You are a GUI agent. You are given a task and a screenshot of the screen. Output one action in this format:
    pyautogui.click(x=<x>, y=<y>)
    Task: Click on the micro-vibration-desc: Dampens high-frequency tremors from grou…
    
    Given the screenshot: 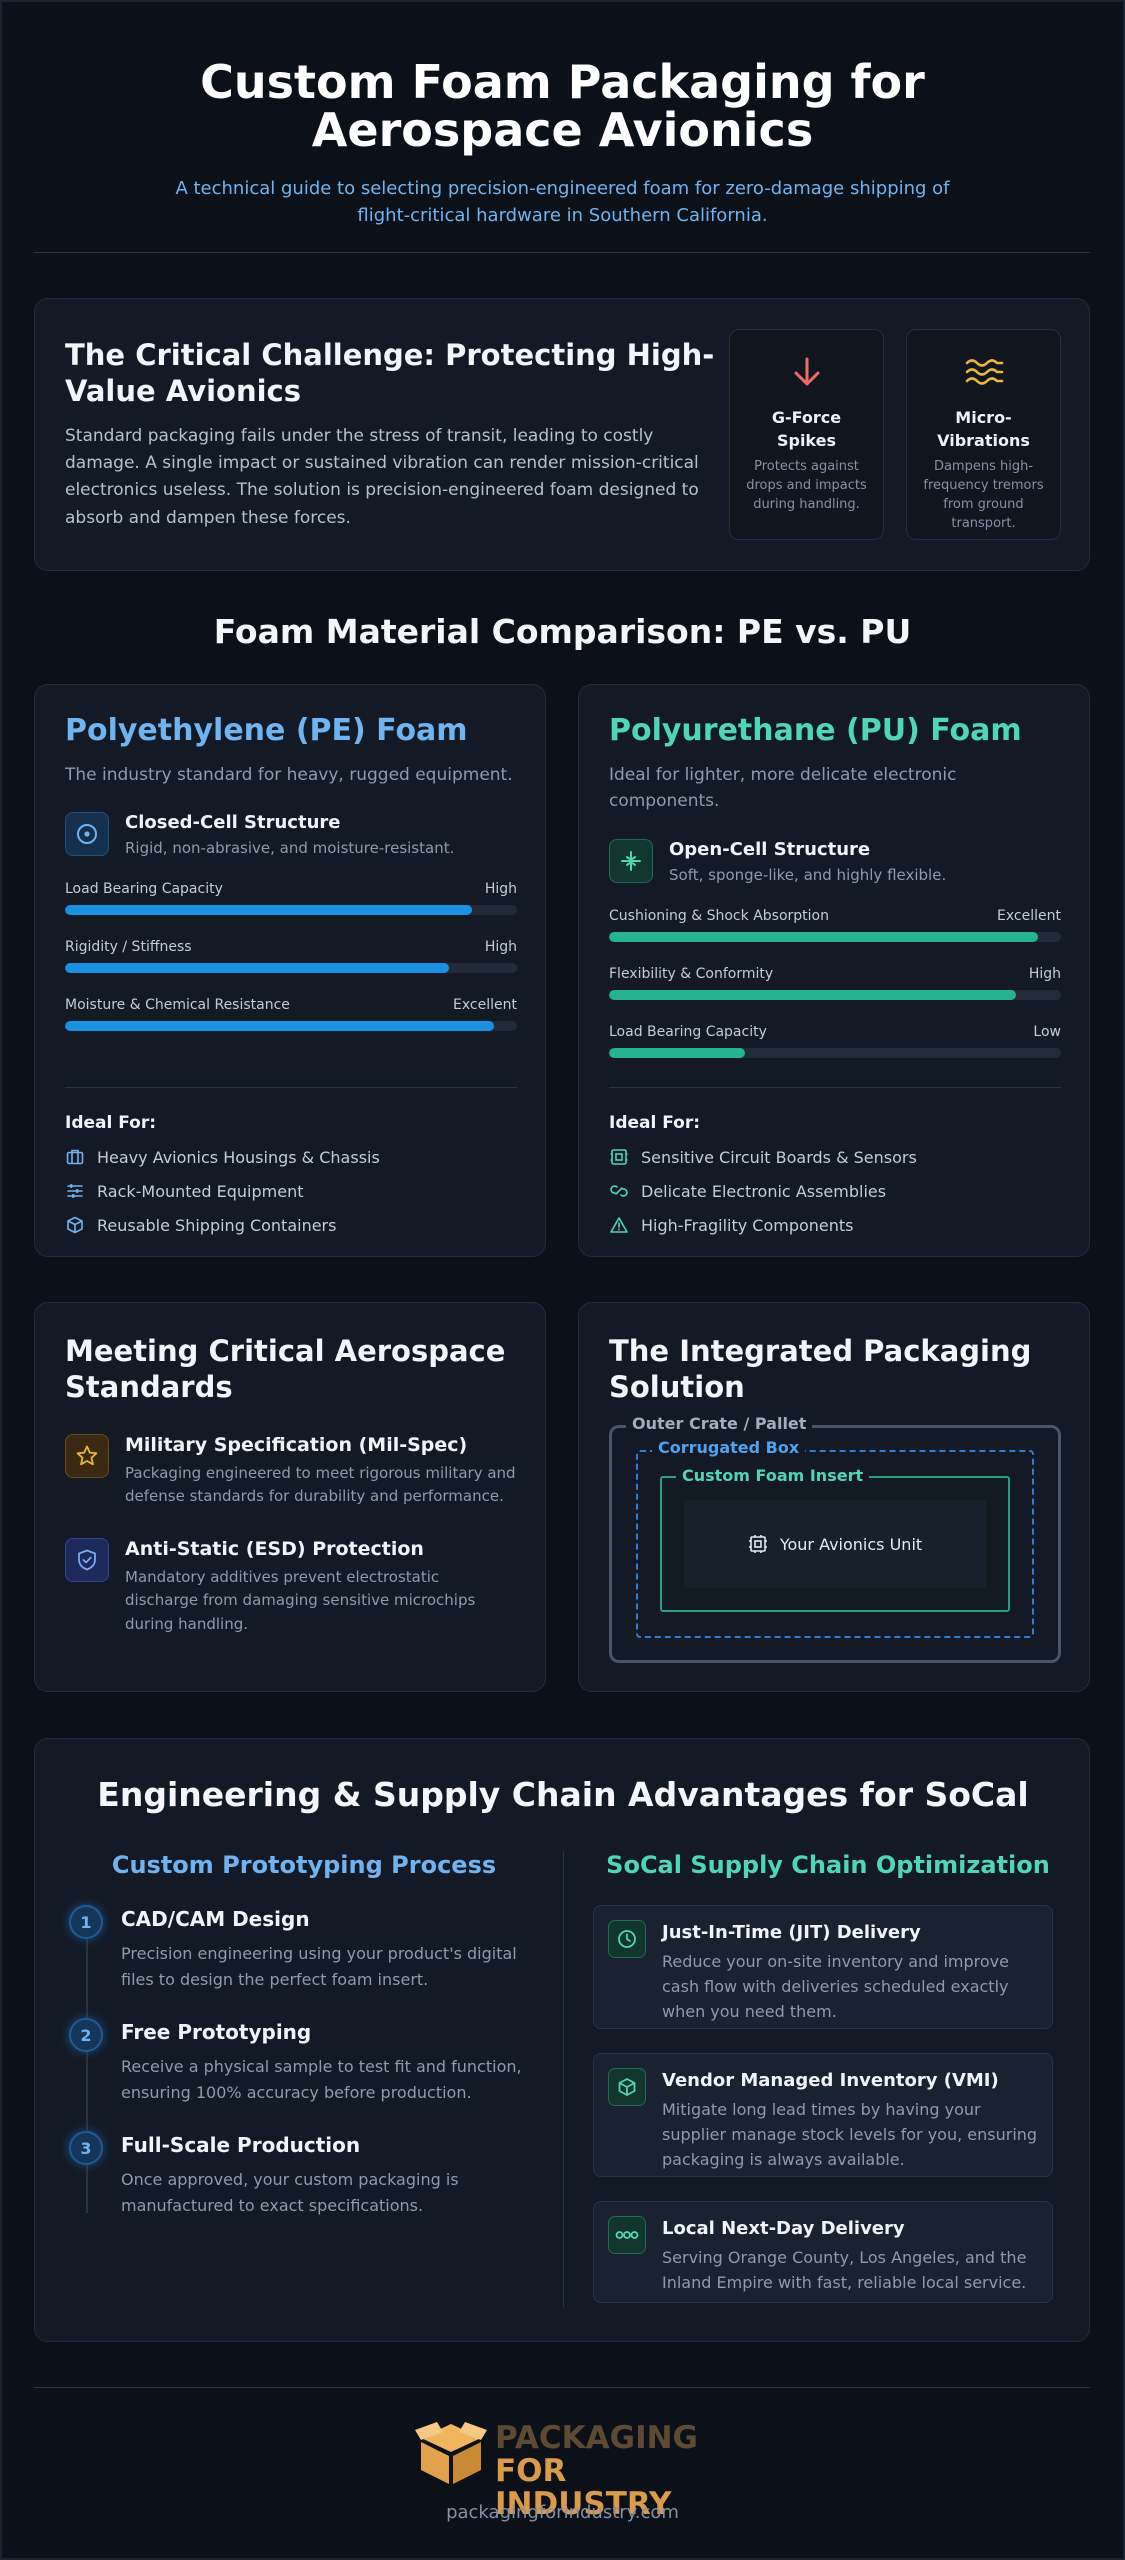 What is the action you would take?
    pyautogui.click(x=983, y=495)
    